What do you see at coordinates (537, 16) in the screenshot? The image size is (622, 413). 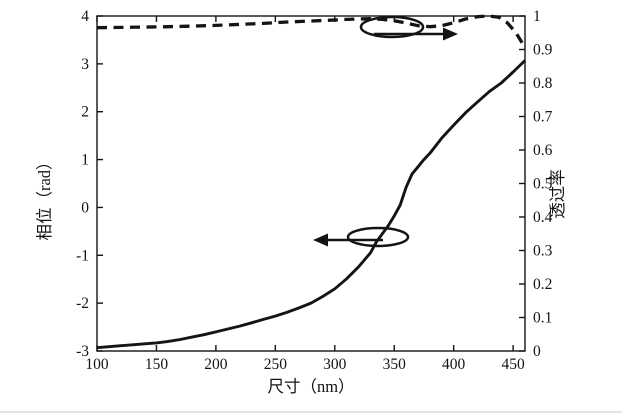 I see `y-right-tick-label: 1` at bounding box center [537, 16].